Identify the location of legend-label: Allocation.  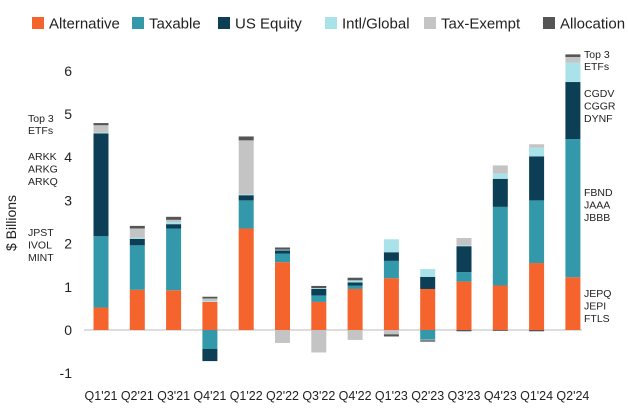
(592, 24).